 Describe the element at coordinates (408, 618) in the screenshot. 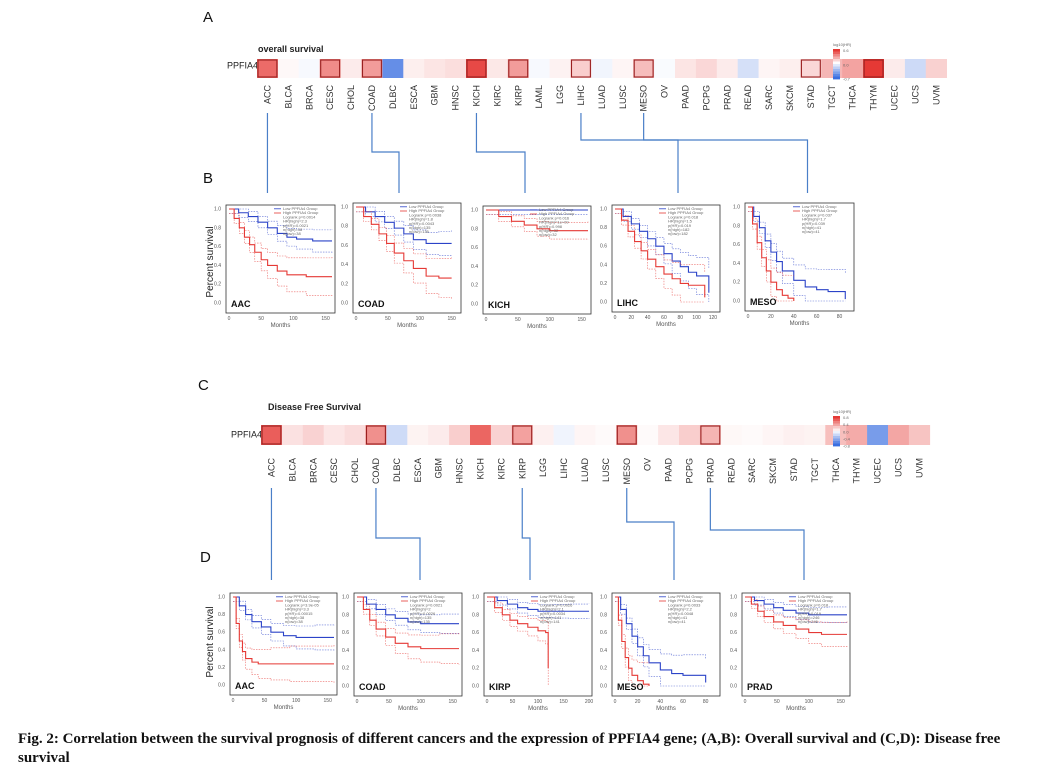

I see `ci-lower-low` at that location.